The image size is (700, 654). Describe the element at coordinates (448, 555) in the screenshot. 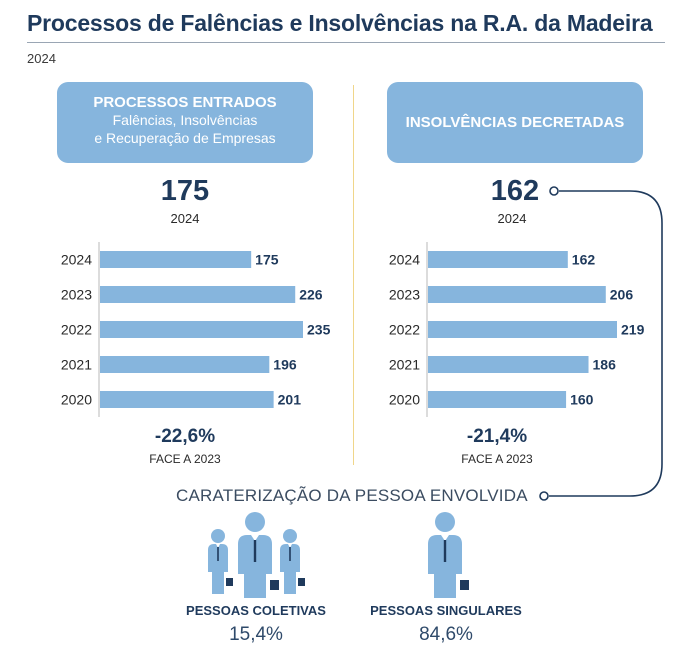

I see `single-person-icon` at that location.